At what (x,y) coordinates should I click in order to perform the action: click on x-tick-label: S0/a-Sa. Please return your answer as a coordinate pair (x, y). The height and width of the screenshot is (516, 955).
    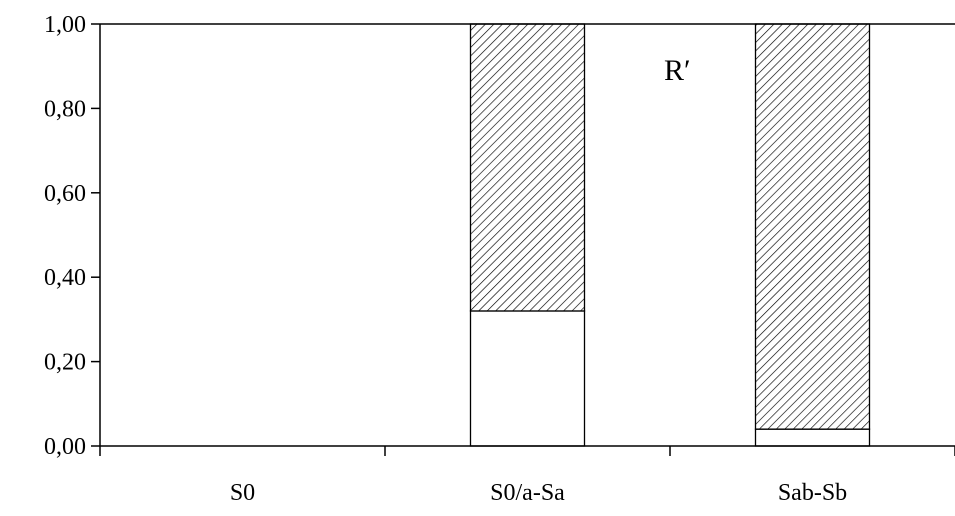
    Looking at the image, I should click on (527, 493).